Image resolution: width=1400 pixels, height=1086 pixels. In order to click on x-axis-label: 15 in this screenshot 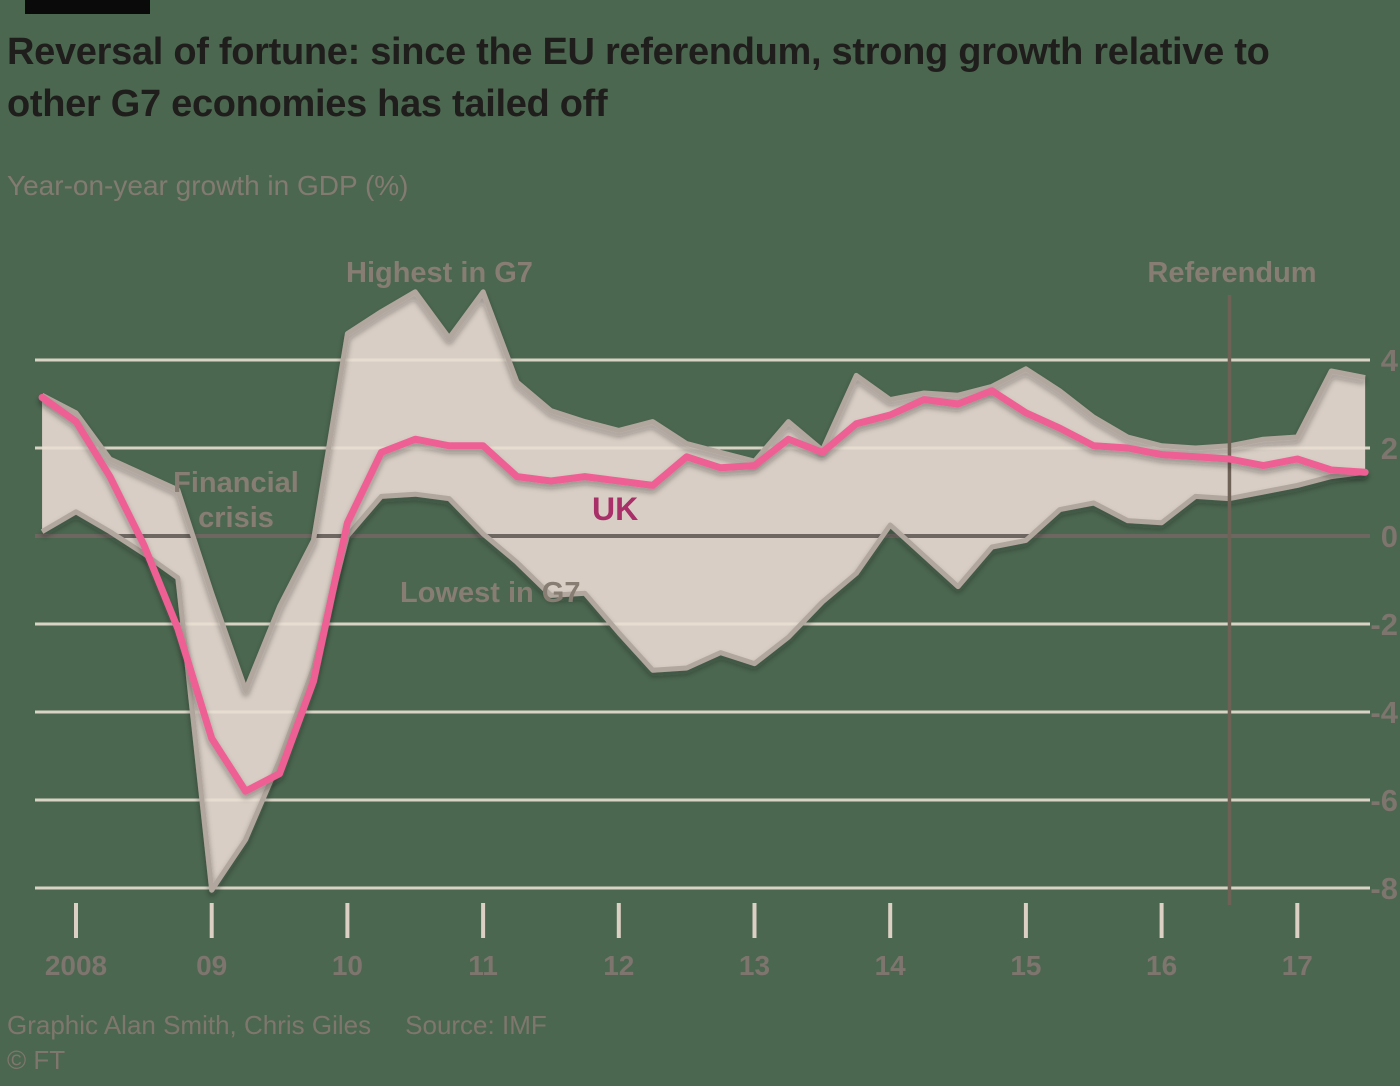, I will do `click(1025, 965)`.